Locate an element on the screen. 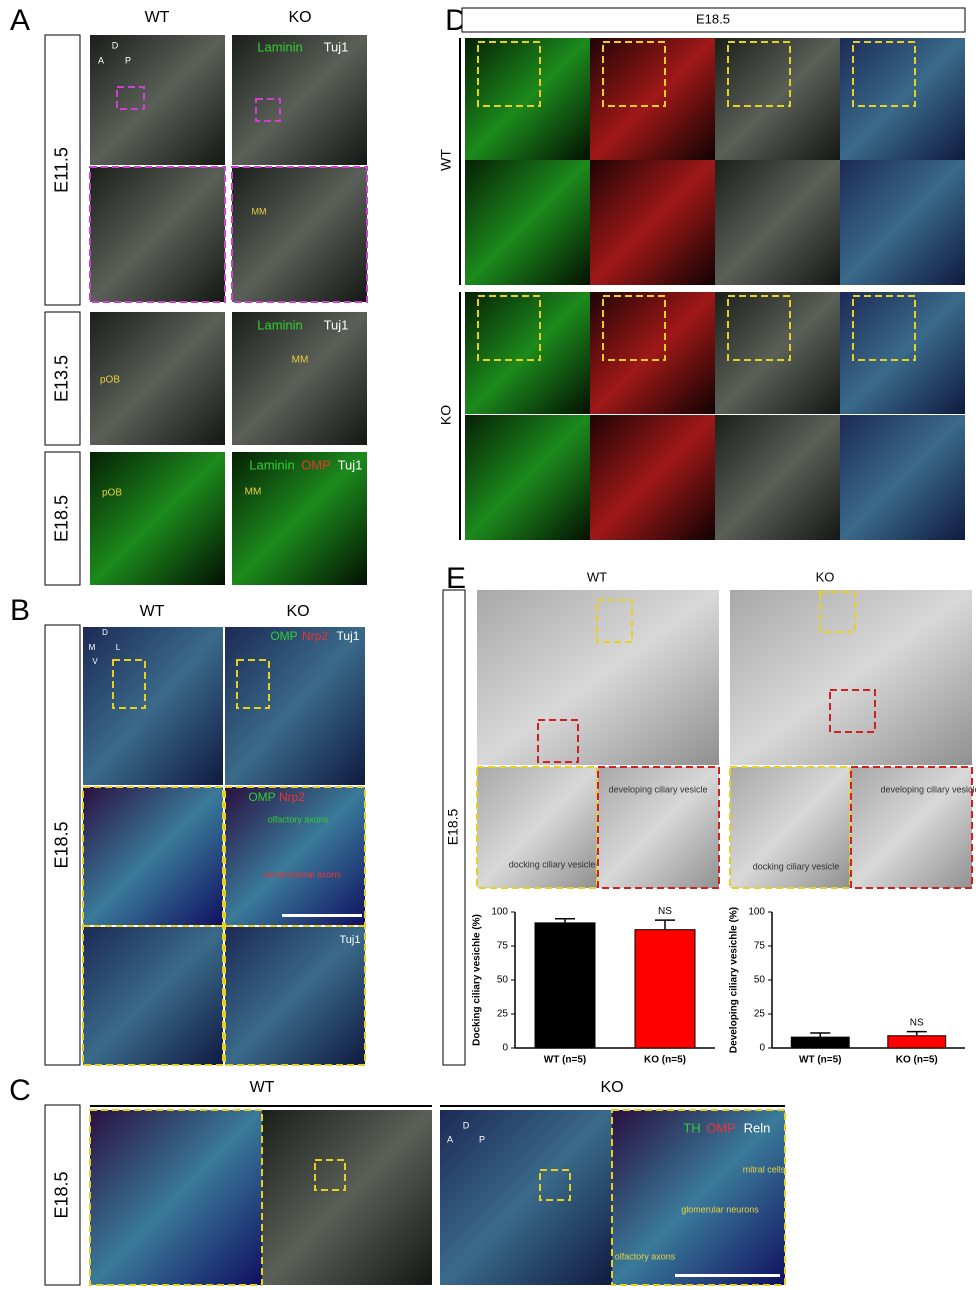 The image size is (976, 1290). annotation: mitral cells is located at coordinates (764, 1169).